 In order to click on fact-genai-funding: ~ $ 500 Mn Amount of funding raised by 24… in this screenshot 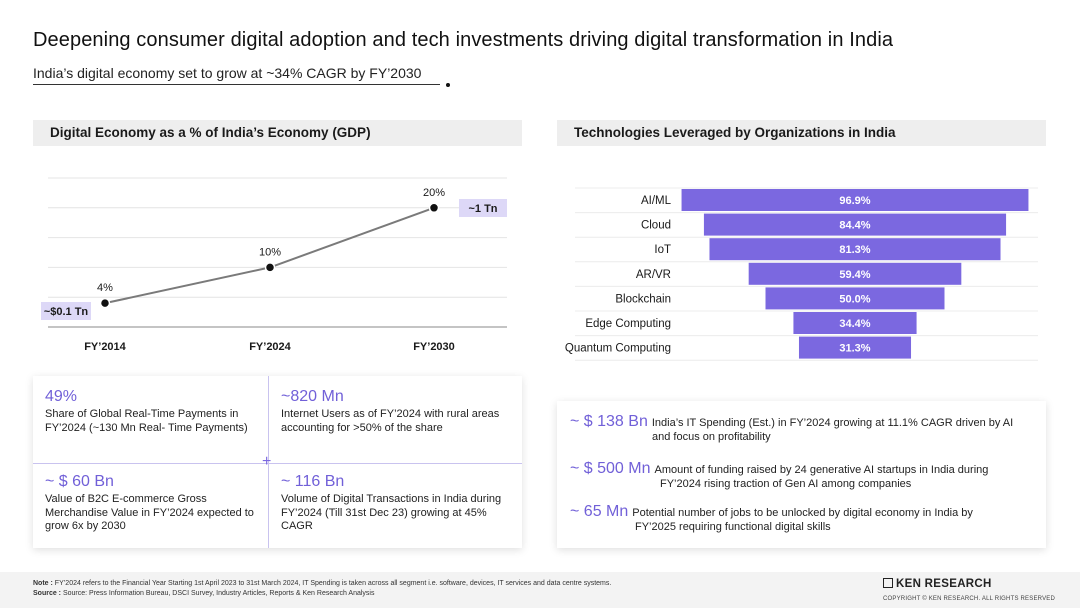, I will do `click(805, 476)`.